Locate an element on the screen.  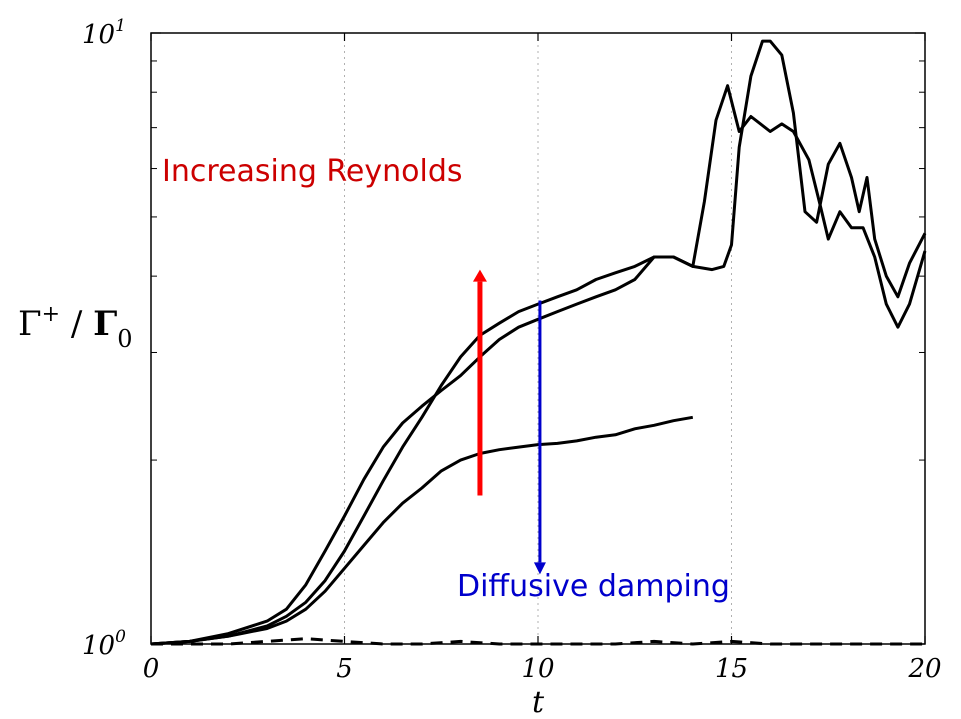
increasing-reynolds-label: Increasing Reynolds is located at coordinates (312, 171).